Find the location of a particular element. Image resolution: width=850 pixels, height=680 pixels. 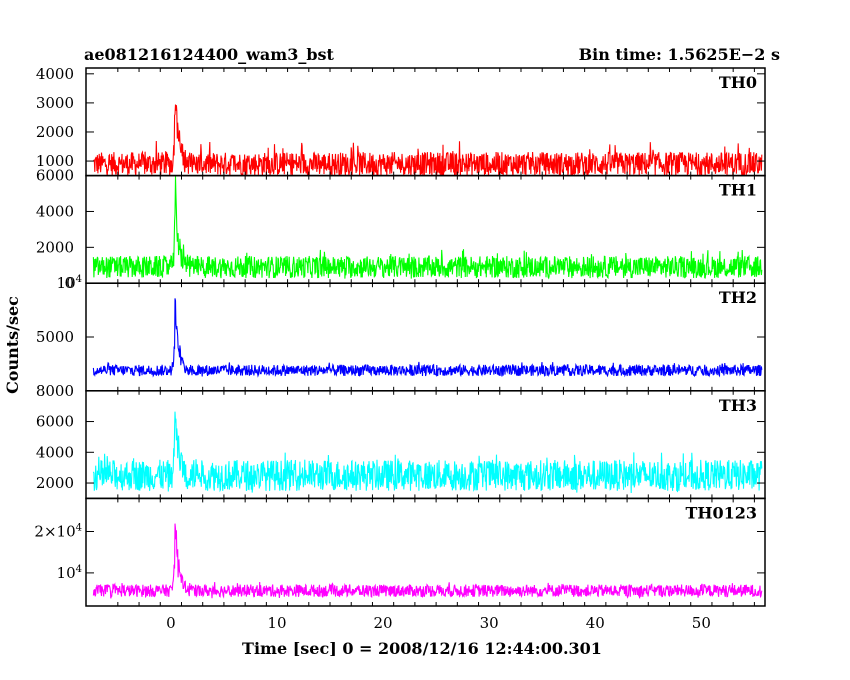

series-line-th2 is located at coordinates (427, 338).